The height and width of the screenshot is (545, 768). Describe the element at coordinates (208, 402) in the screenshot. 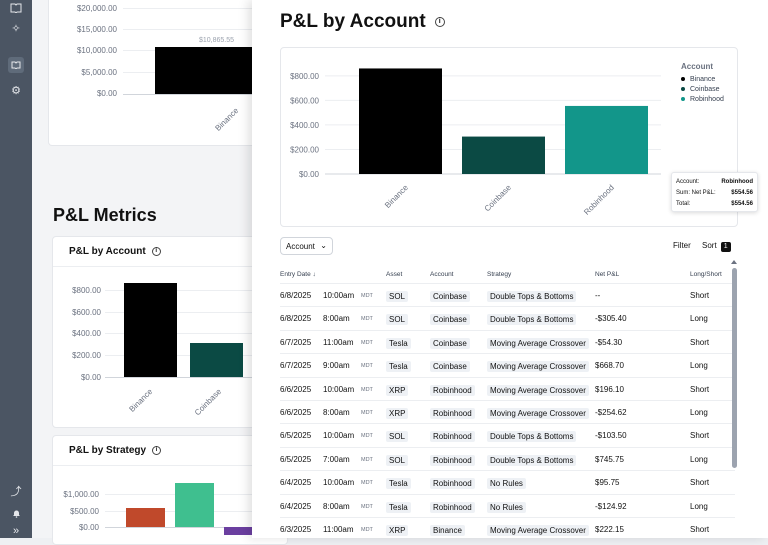

I see `x-tick: Coinbase` at that location.